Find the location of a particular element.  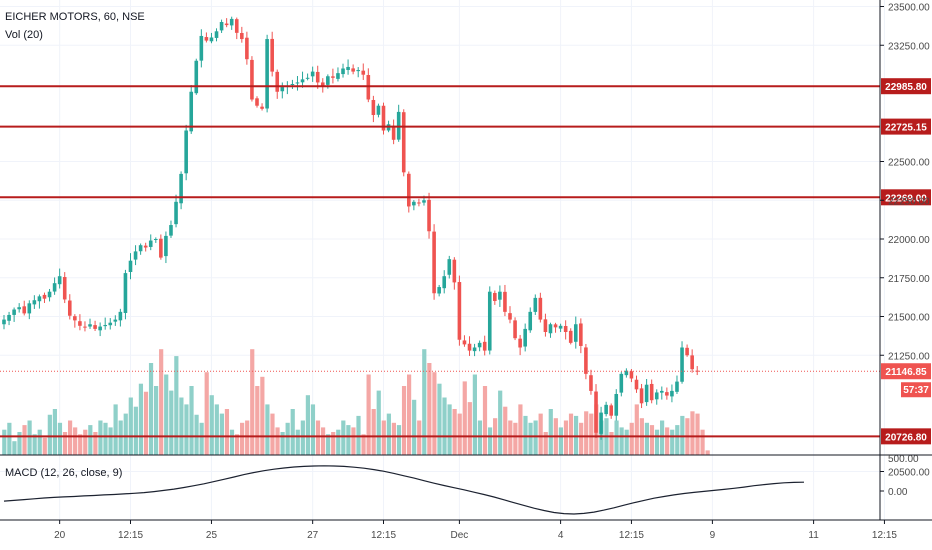

price-tick-label: 22250.00 is located at coordinates (909, 201).